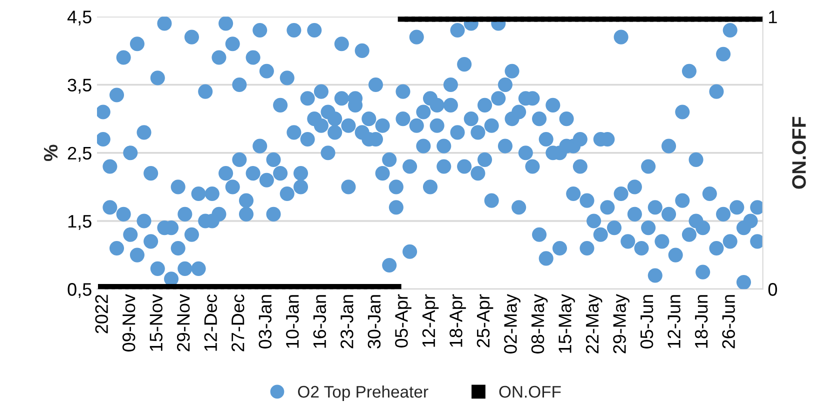 This screenshot has height=416, width=822. What do you see at coordinates (773, 17) in the screenshot?
I see `y2-tick-label: 1` at bounding box center [773, 17].